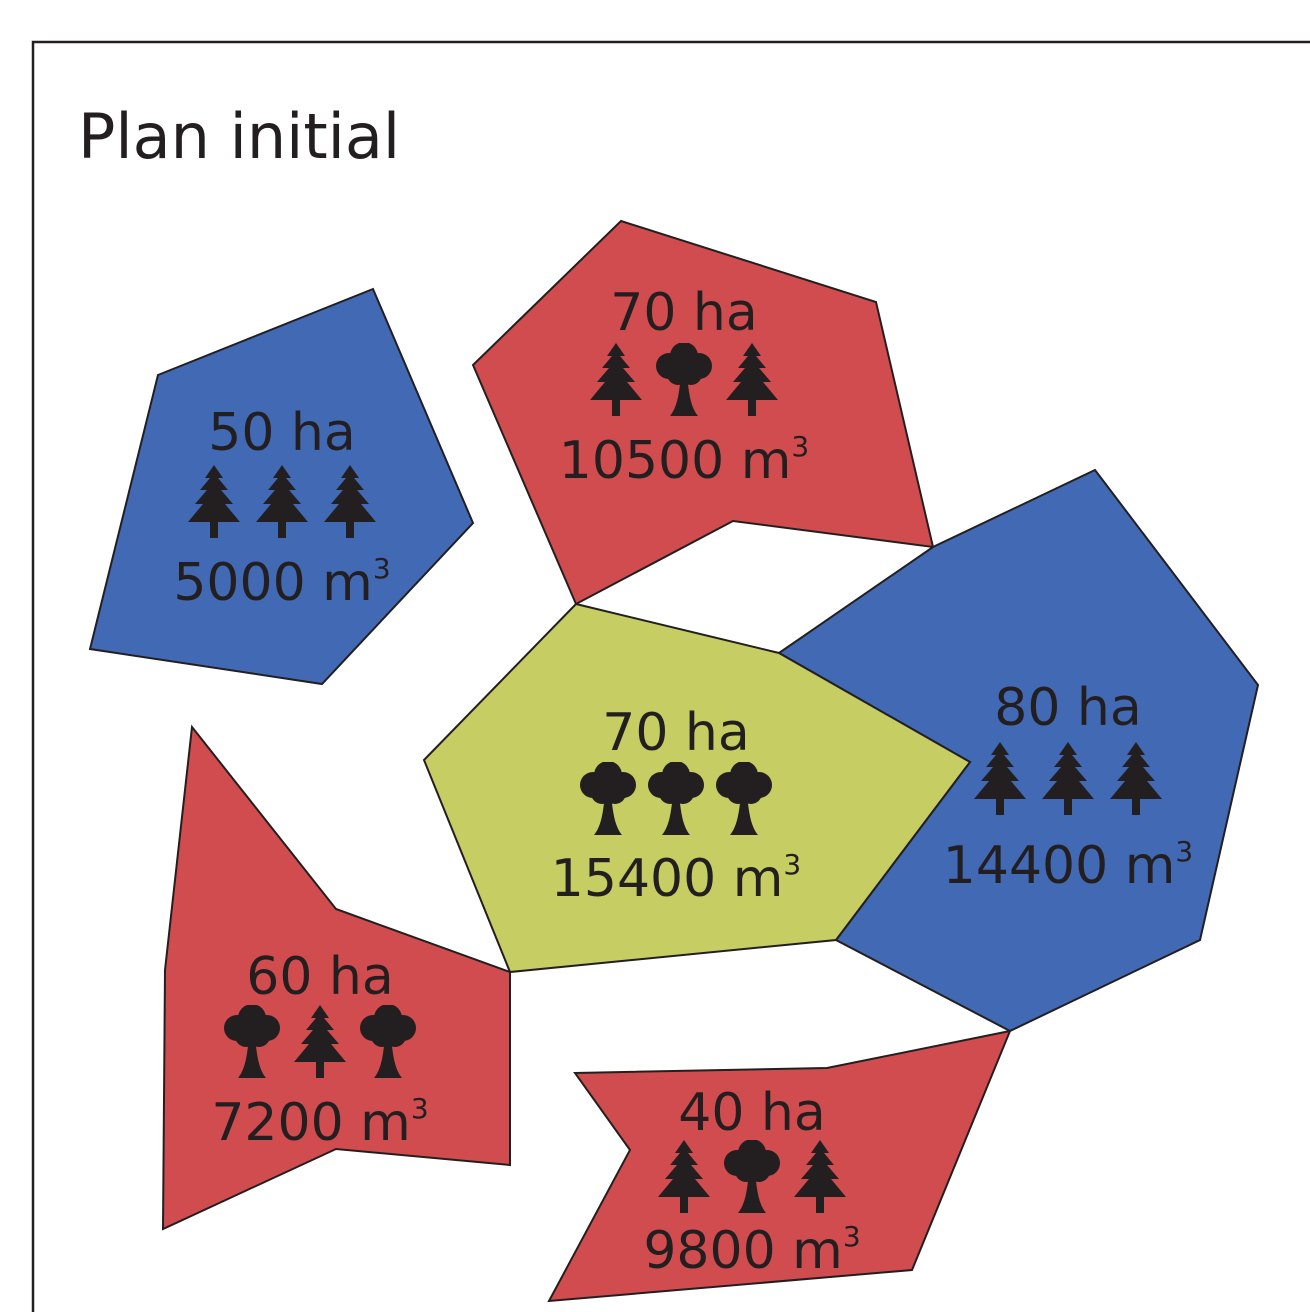  I want to click on stand-area: 80 ha, so click(1068, 708).